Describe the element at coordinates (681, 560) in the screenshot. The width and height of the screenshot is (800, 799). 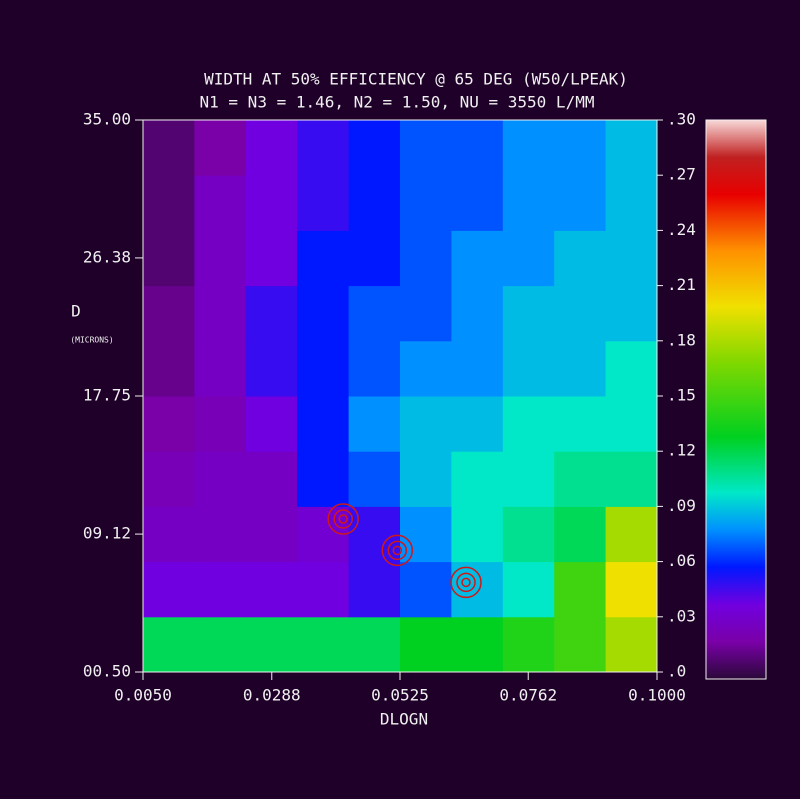
I see `colorbar-tick-label: .06` at that location.